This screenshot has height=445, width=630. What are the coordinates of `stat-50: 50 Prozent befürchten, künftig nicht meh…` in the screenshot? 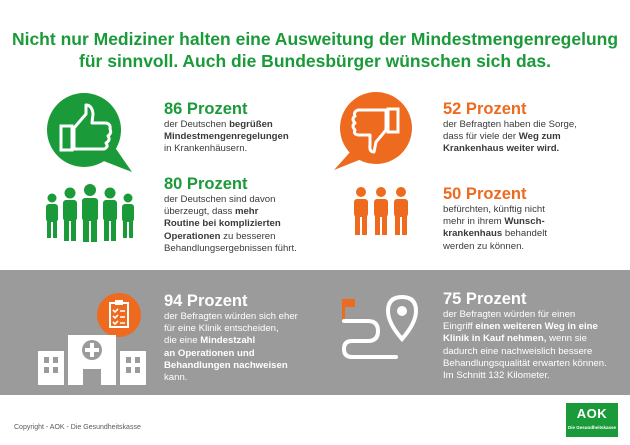 It's located at (528, 219).